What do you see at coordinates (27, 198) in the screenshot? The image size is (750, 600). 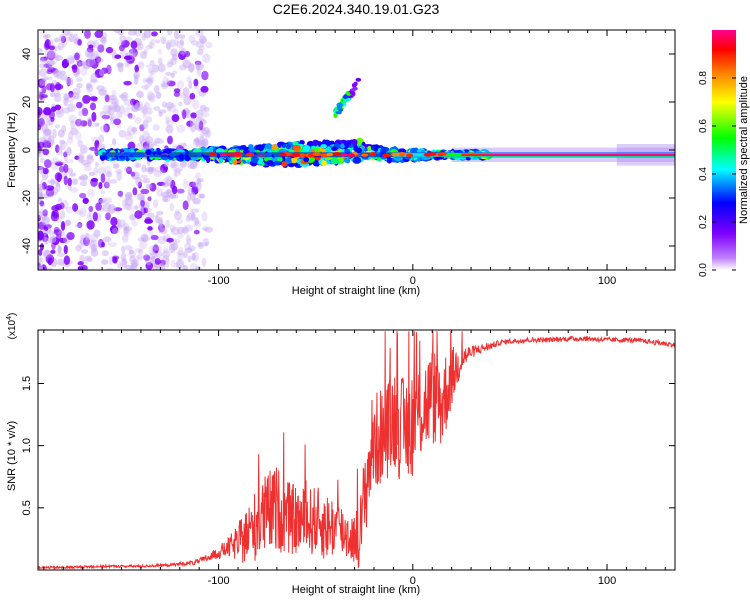 I see `spectrogram-ytick-label: -20` at bounding box center [27, 198].